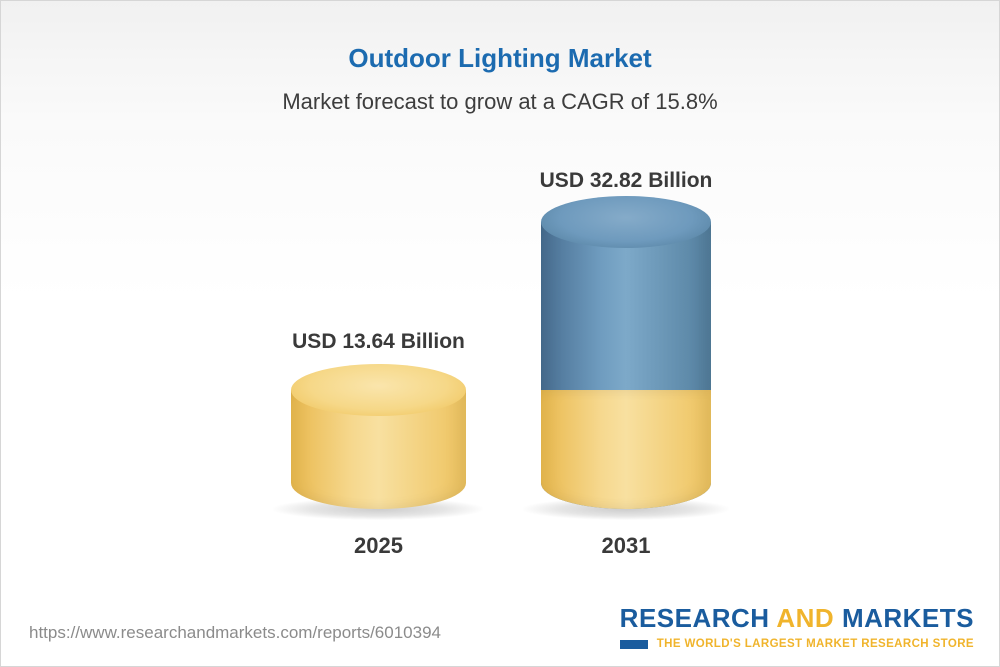 The width and height of the screenshot is (1000, 667). What do you see at coordinates (626, 180) in the screenshot?
I see `value-label-2031: USD 32.82 Billion` at bounding box center [626, 180].